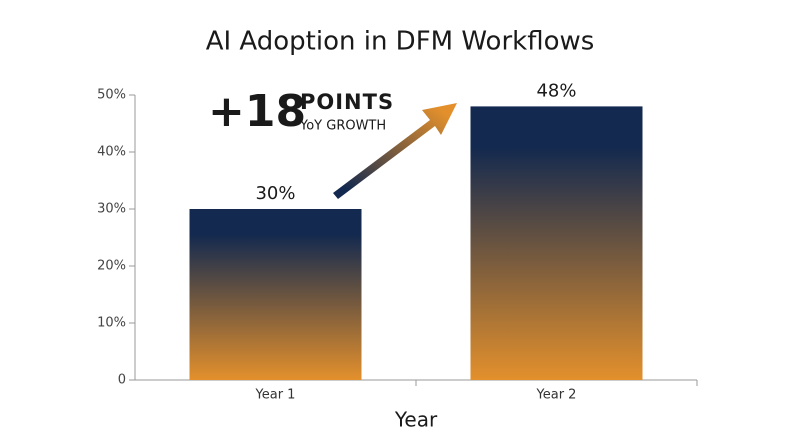 This screenshot has height=447, width=800. I want to click on y-tick-label: 50%, so click(111, 95).